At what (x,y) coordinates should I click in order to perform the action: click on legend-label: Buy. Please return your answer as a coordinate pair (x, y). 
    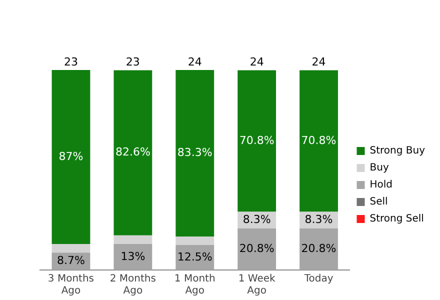
    Looking at the image, I should click on (379, 168).